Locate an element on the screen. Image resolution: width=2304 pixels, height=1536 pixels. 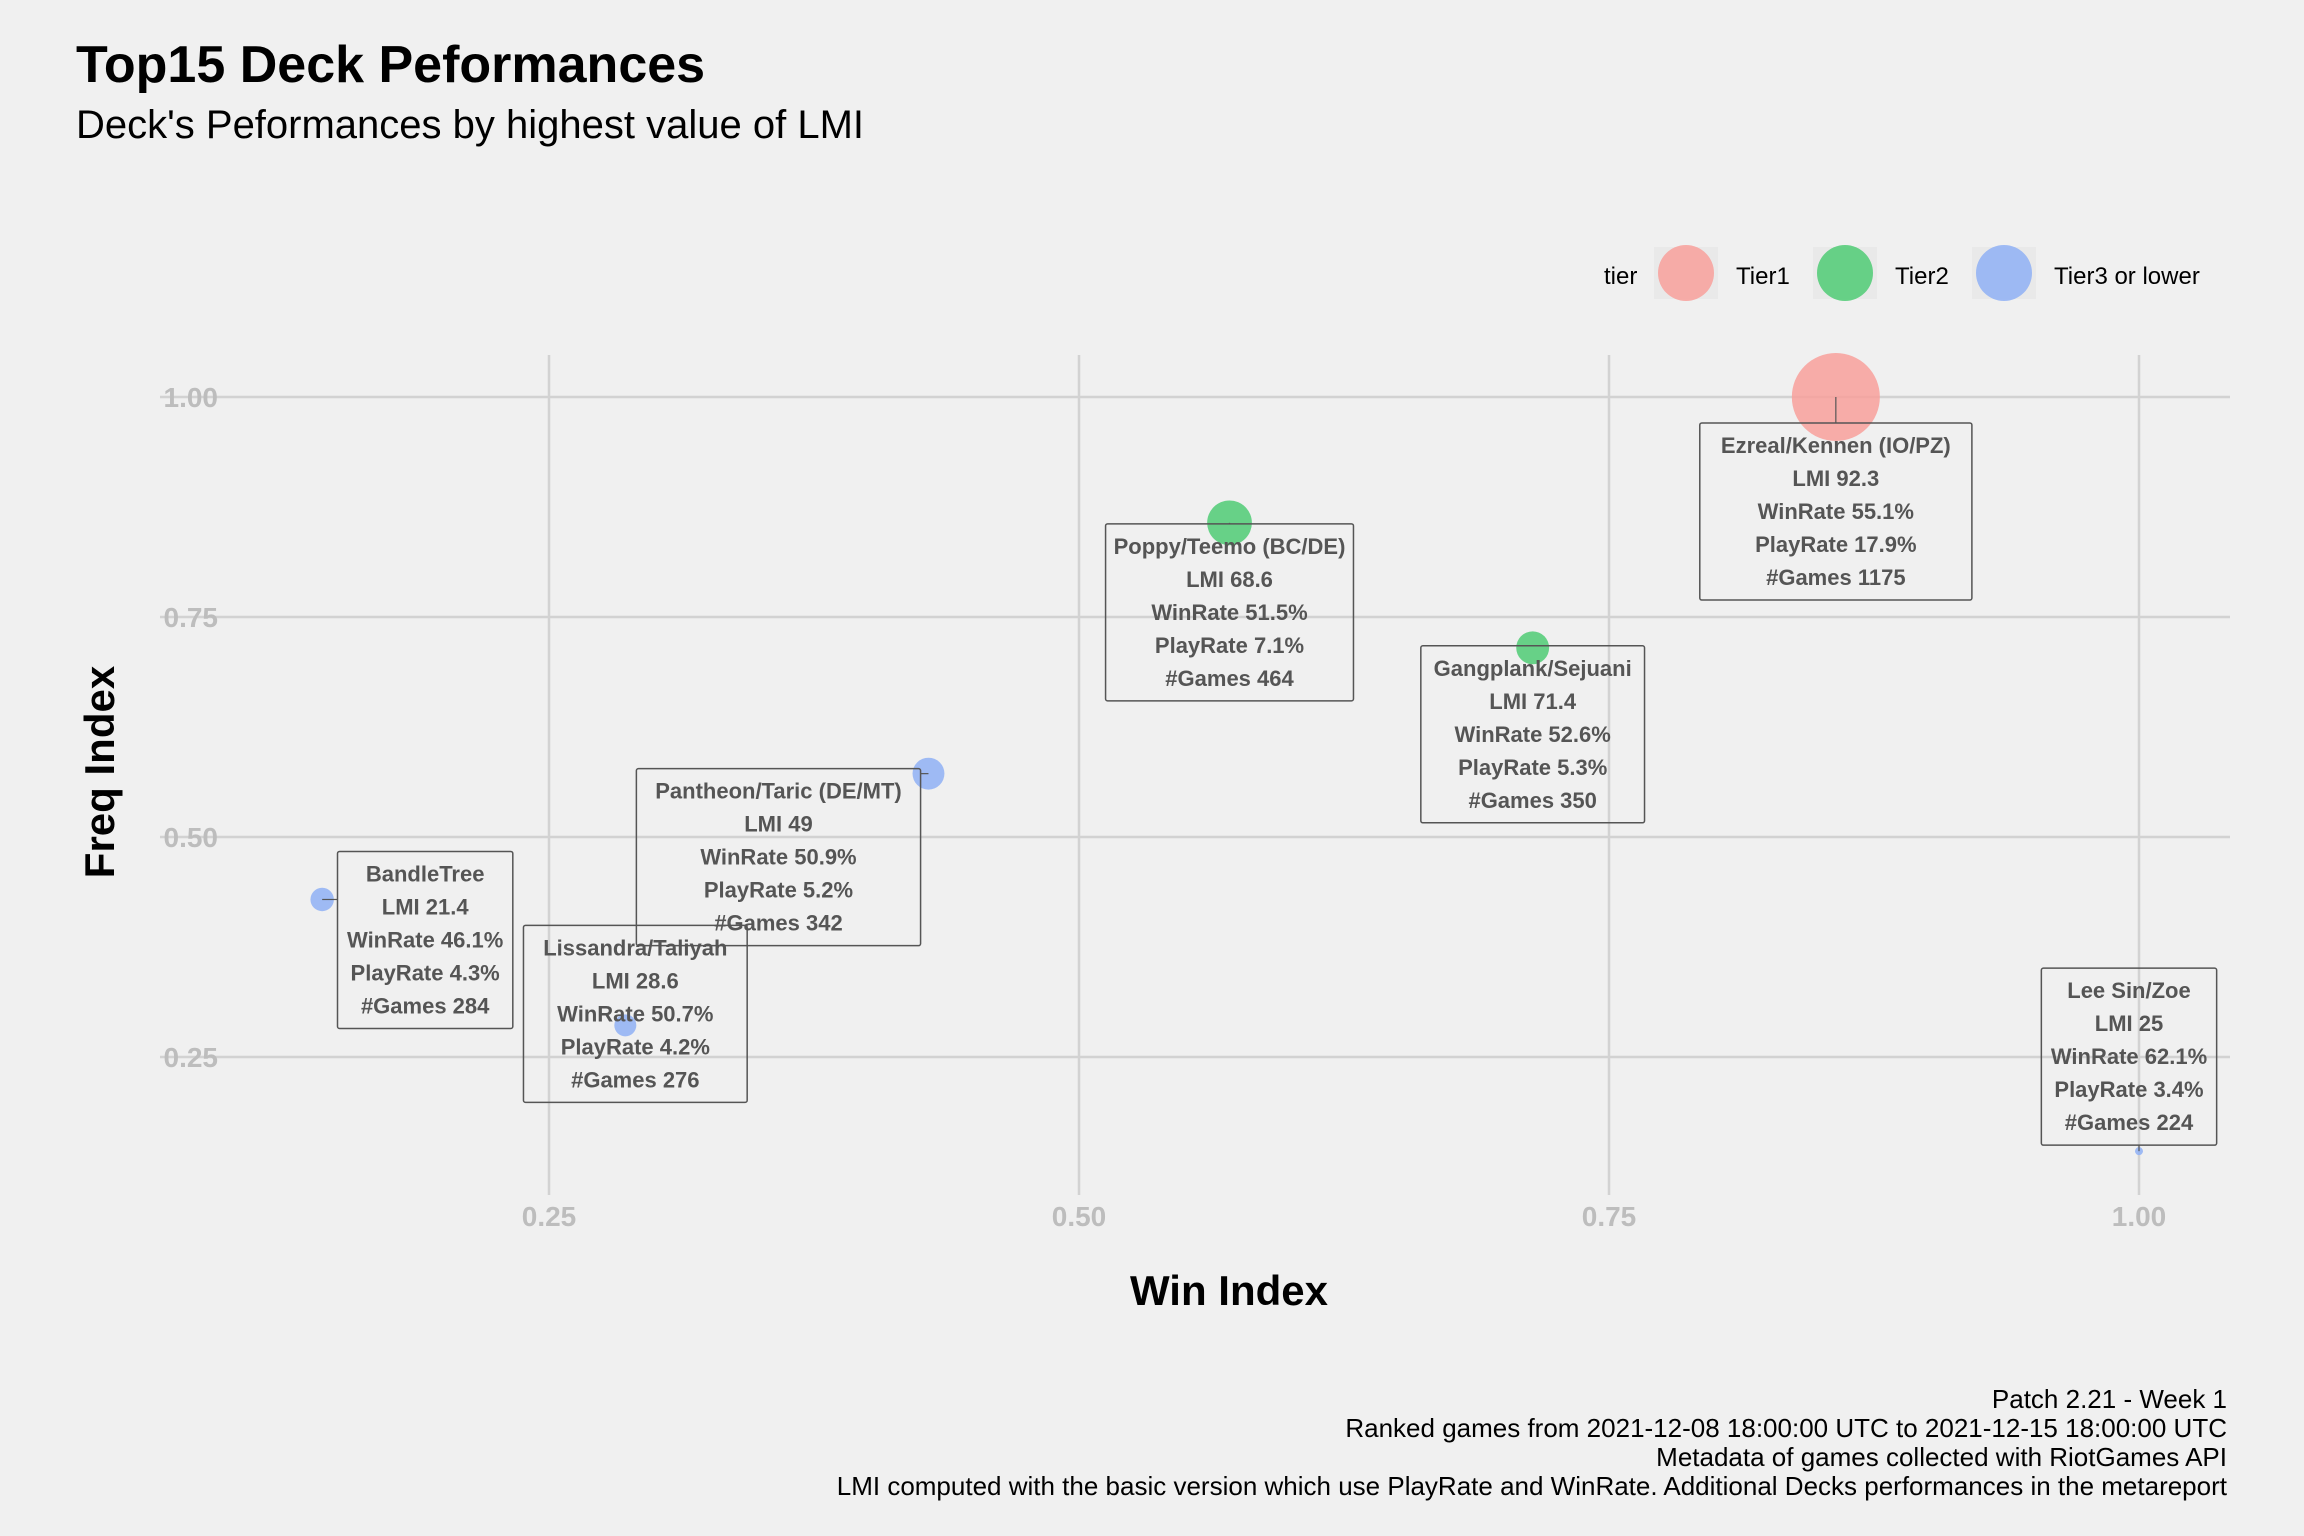
y-axis-title: Freq Index is located at coordinates (99, 771).